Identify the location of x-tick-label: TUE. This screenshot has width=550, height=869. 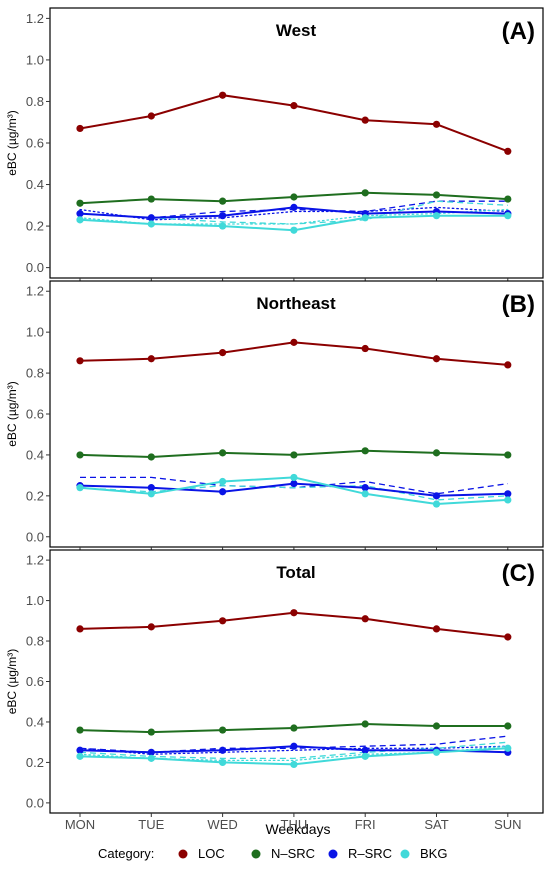
(151, 824).